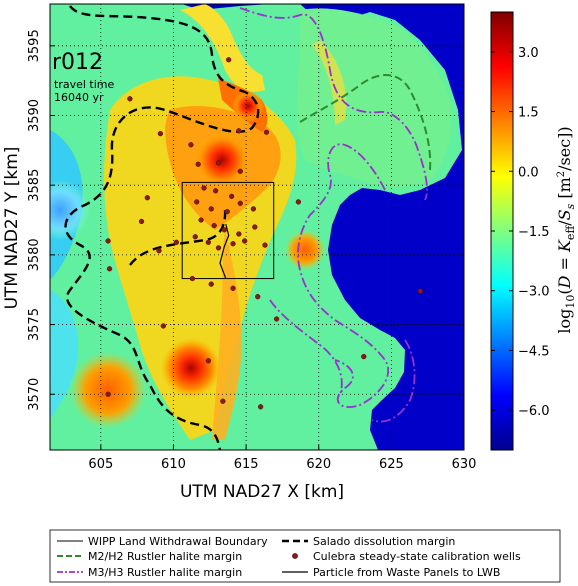  I want to click on warm-spot-east, so click(305, 250).